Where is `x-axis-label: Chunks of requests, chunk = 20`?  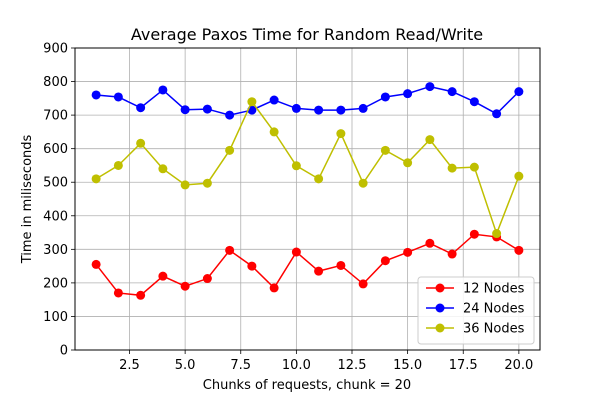
x-axis-label: Chunks of requests, chunk = 20 is located at coordinates (307, 385).